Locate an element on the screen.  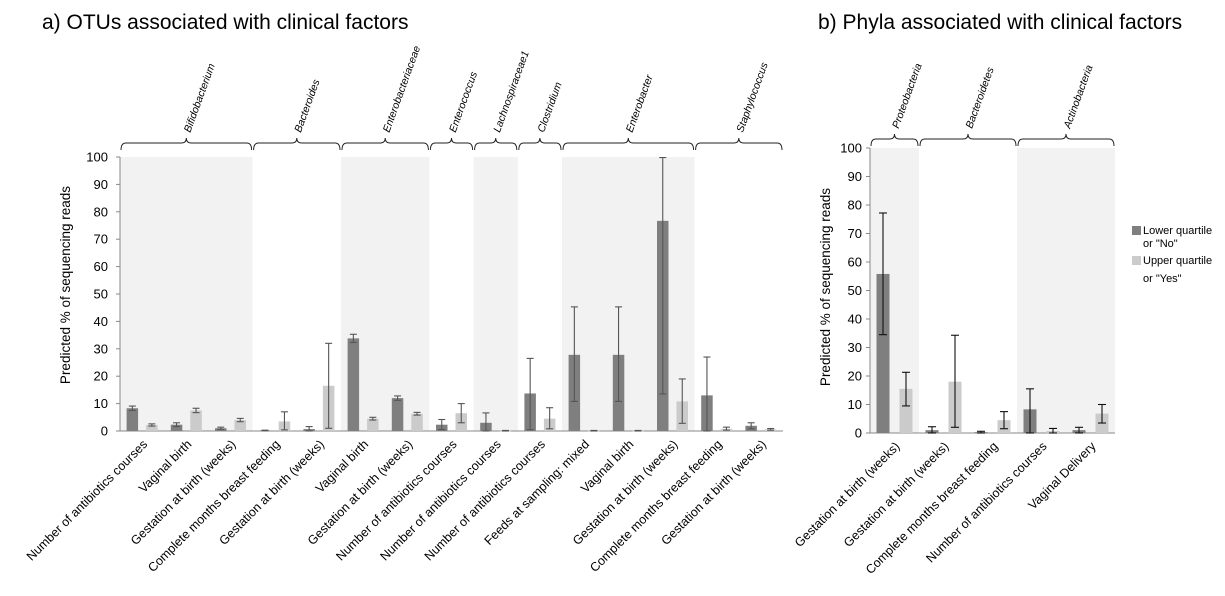
panel-a-y-tick-label: 40 is located at coordinates (101, 321).